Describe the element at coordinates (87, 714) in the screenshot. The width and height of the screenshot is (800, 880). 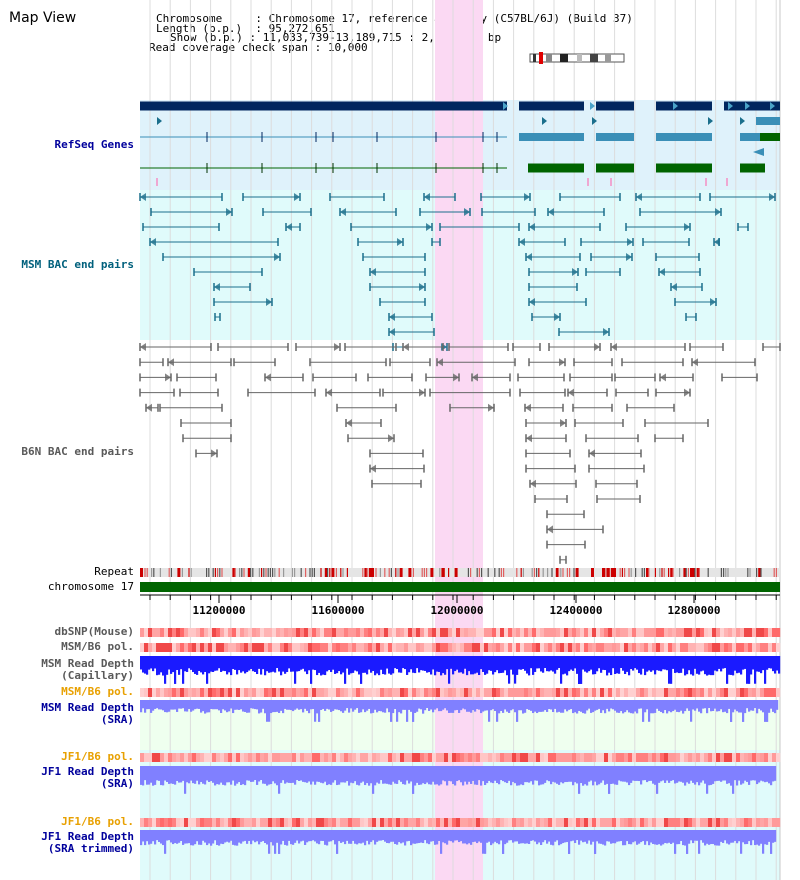
I see `track-label-msm-depth-sra: MSM Read Depth (SRA)` at that location.